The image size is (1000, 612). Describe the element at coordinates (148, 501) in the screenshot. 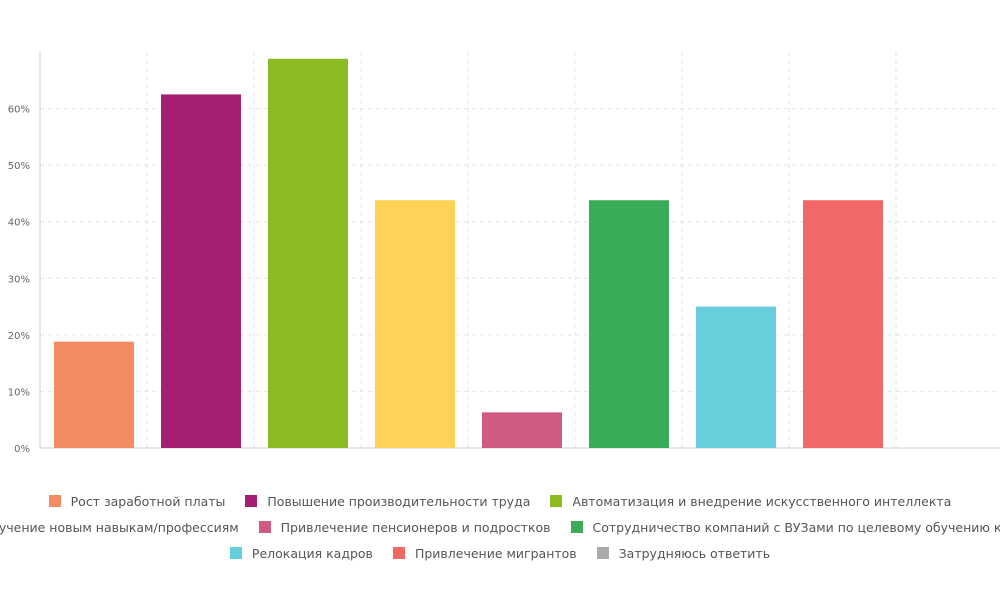

I see `legend-label: Рост заработной платы` at that location.